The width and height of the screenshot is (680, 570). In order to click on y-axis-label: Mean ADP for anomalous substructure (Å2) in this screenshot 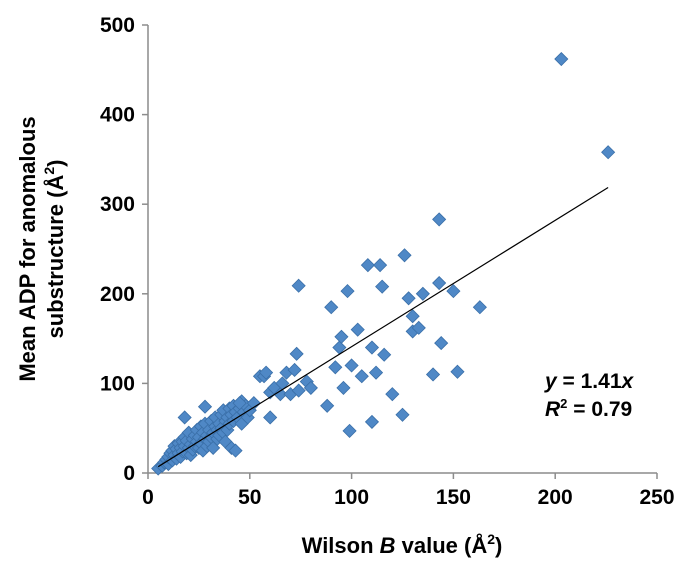, I will do `click(41, 248)`.